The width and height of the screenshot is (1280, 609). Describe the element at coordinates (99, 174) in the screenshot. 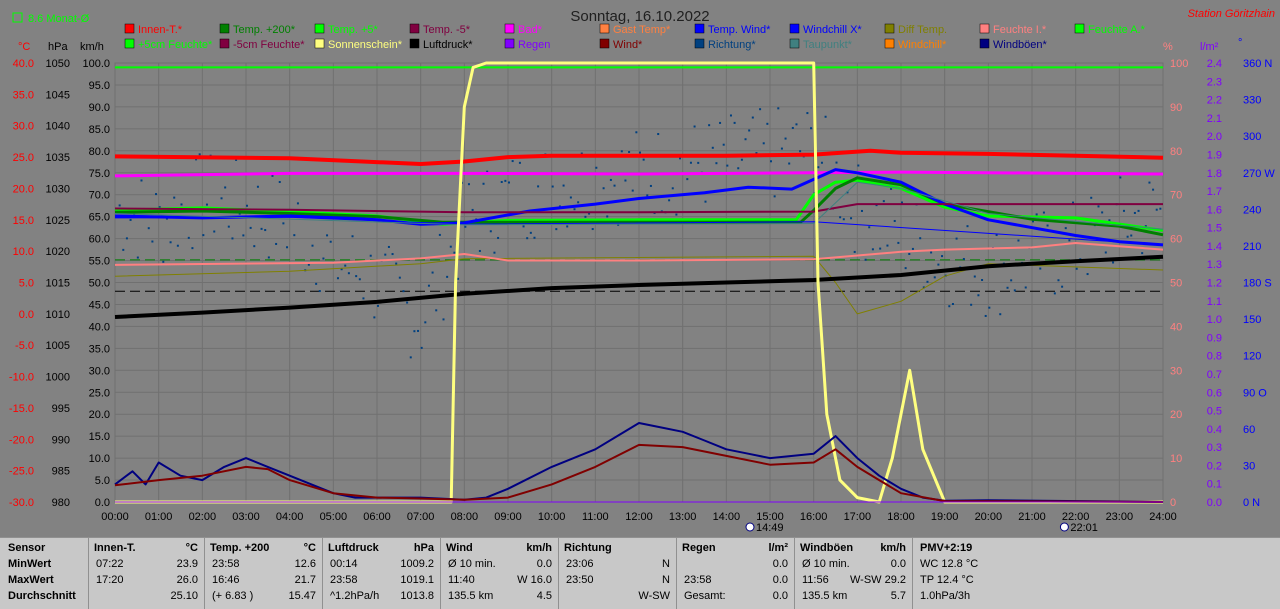

I see `wind-tick-label: 75.0` at that location.